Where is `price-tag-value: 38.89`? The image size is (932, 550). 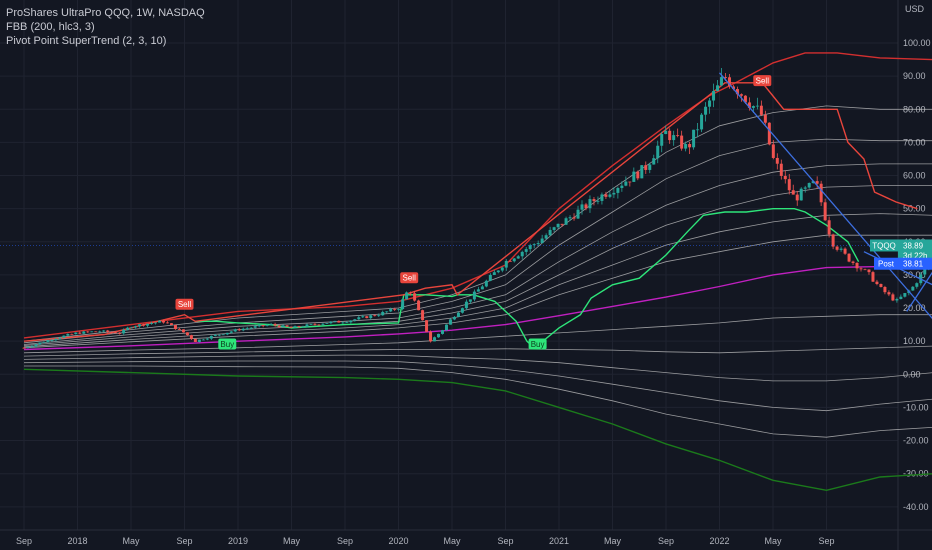
price-tag-value: 38.89 is located at coordinates (913, 245).